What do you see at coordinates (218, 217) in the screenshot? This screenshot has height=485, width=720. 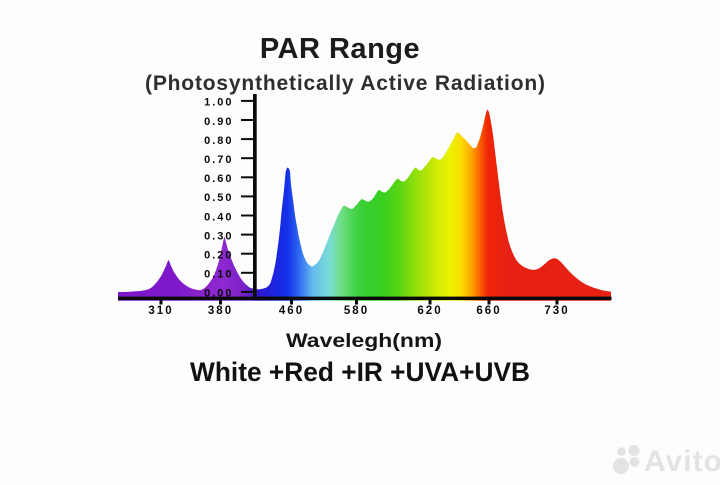 I see `svg-text: 0.40` at bounding box center [218, 217].